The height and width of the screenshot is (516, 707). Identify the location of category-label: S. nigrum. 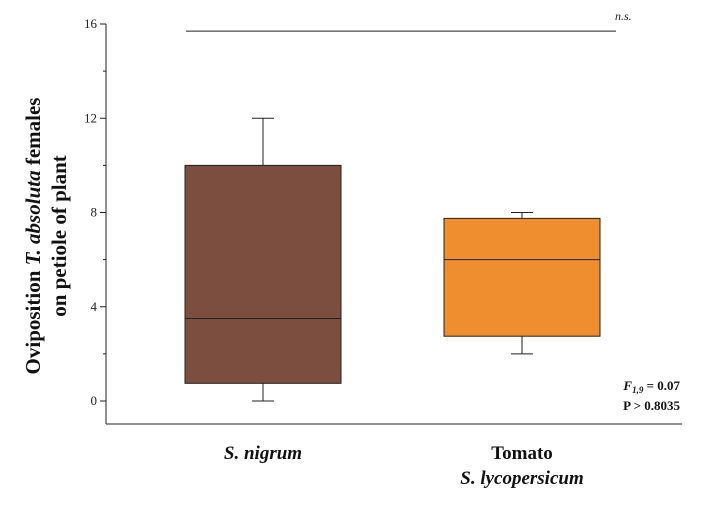
(263, 453).